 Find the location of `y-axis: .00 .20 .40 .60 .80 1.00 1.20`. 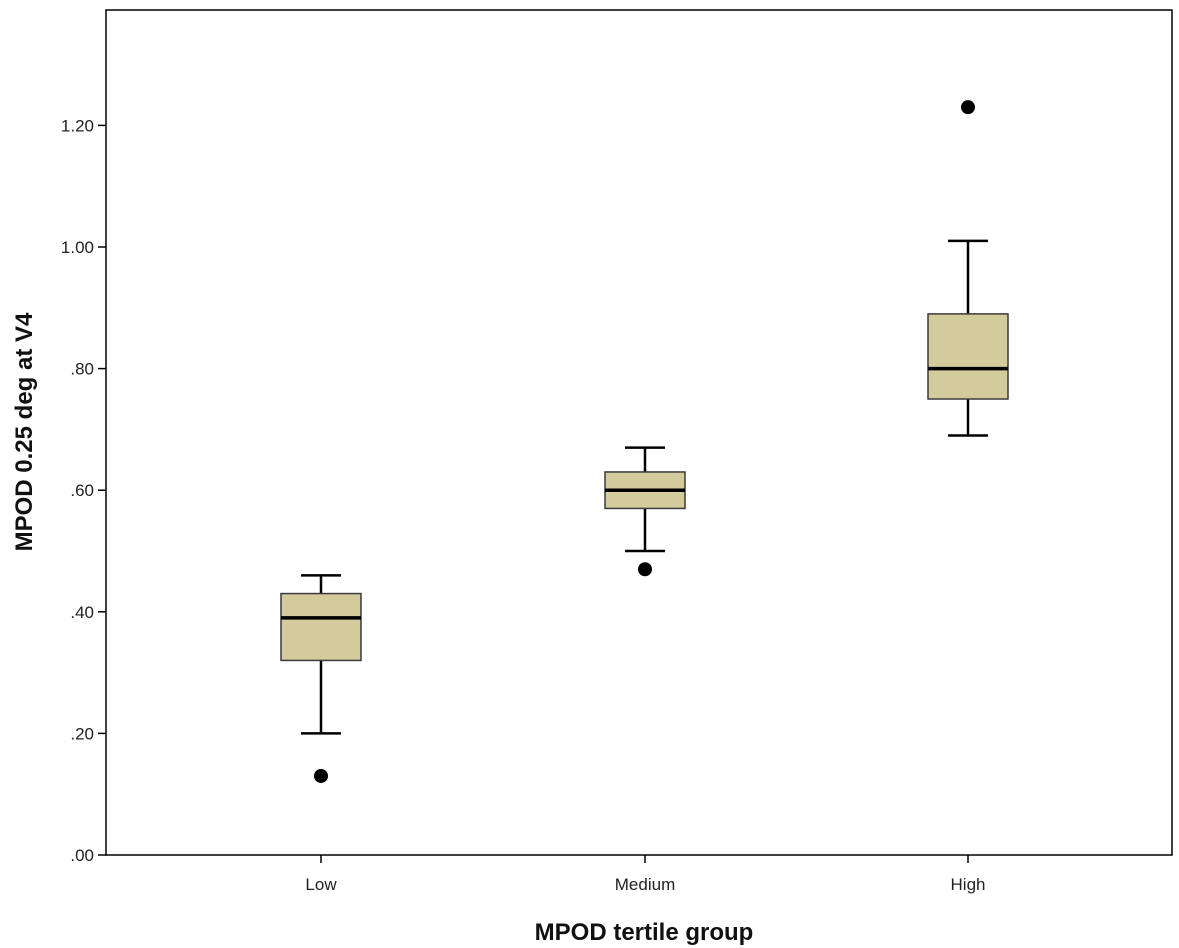

y-axis: .00 .20 .40 .60 .80 1.00 1.20 is located at coordinates (83, 490).